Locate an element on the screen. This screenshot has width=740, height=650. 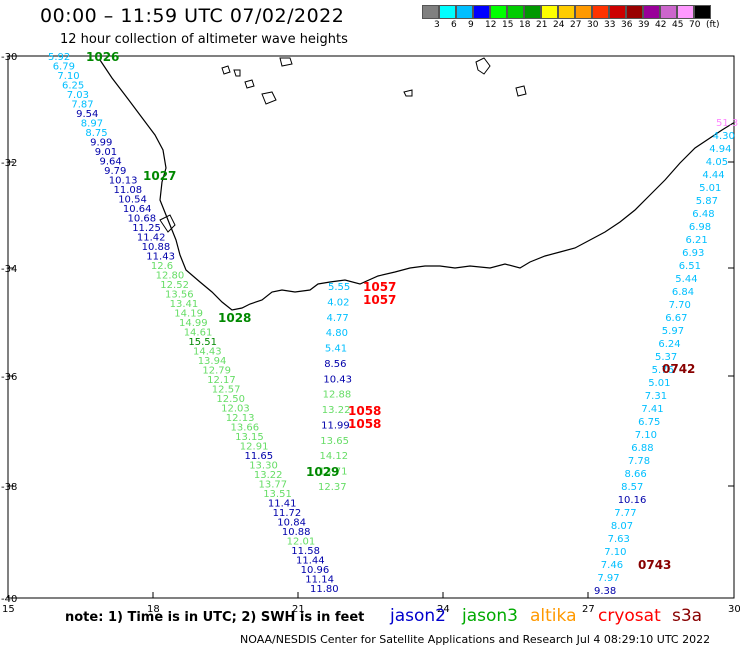
wave-height-value: 12.17 is located at coordinates (221, 380).